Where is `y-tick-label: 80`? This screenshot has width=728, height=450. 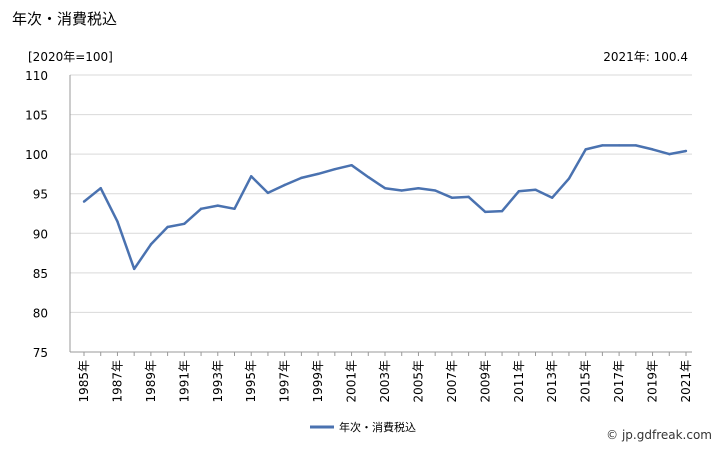
y-tick-label: 80 is located at coordinates (40, 313).